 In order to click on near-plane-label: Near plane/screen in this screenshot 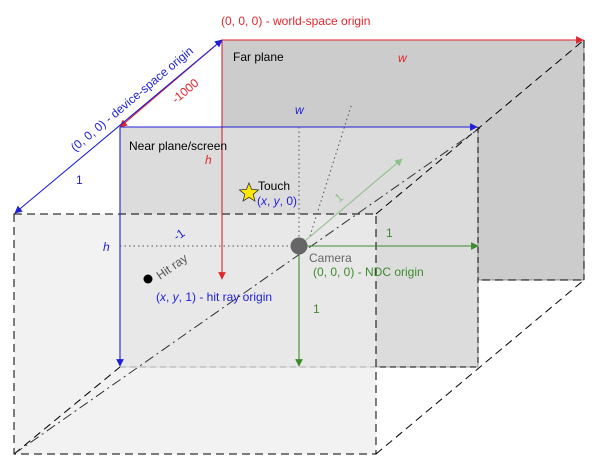, I will do `click(178, 146)`.